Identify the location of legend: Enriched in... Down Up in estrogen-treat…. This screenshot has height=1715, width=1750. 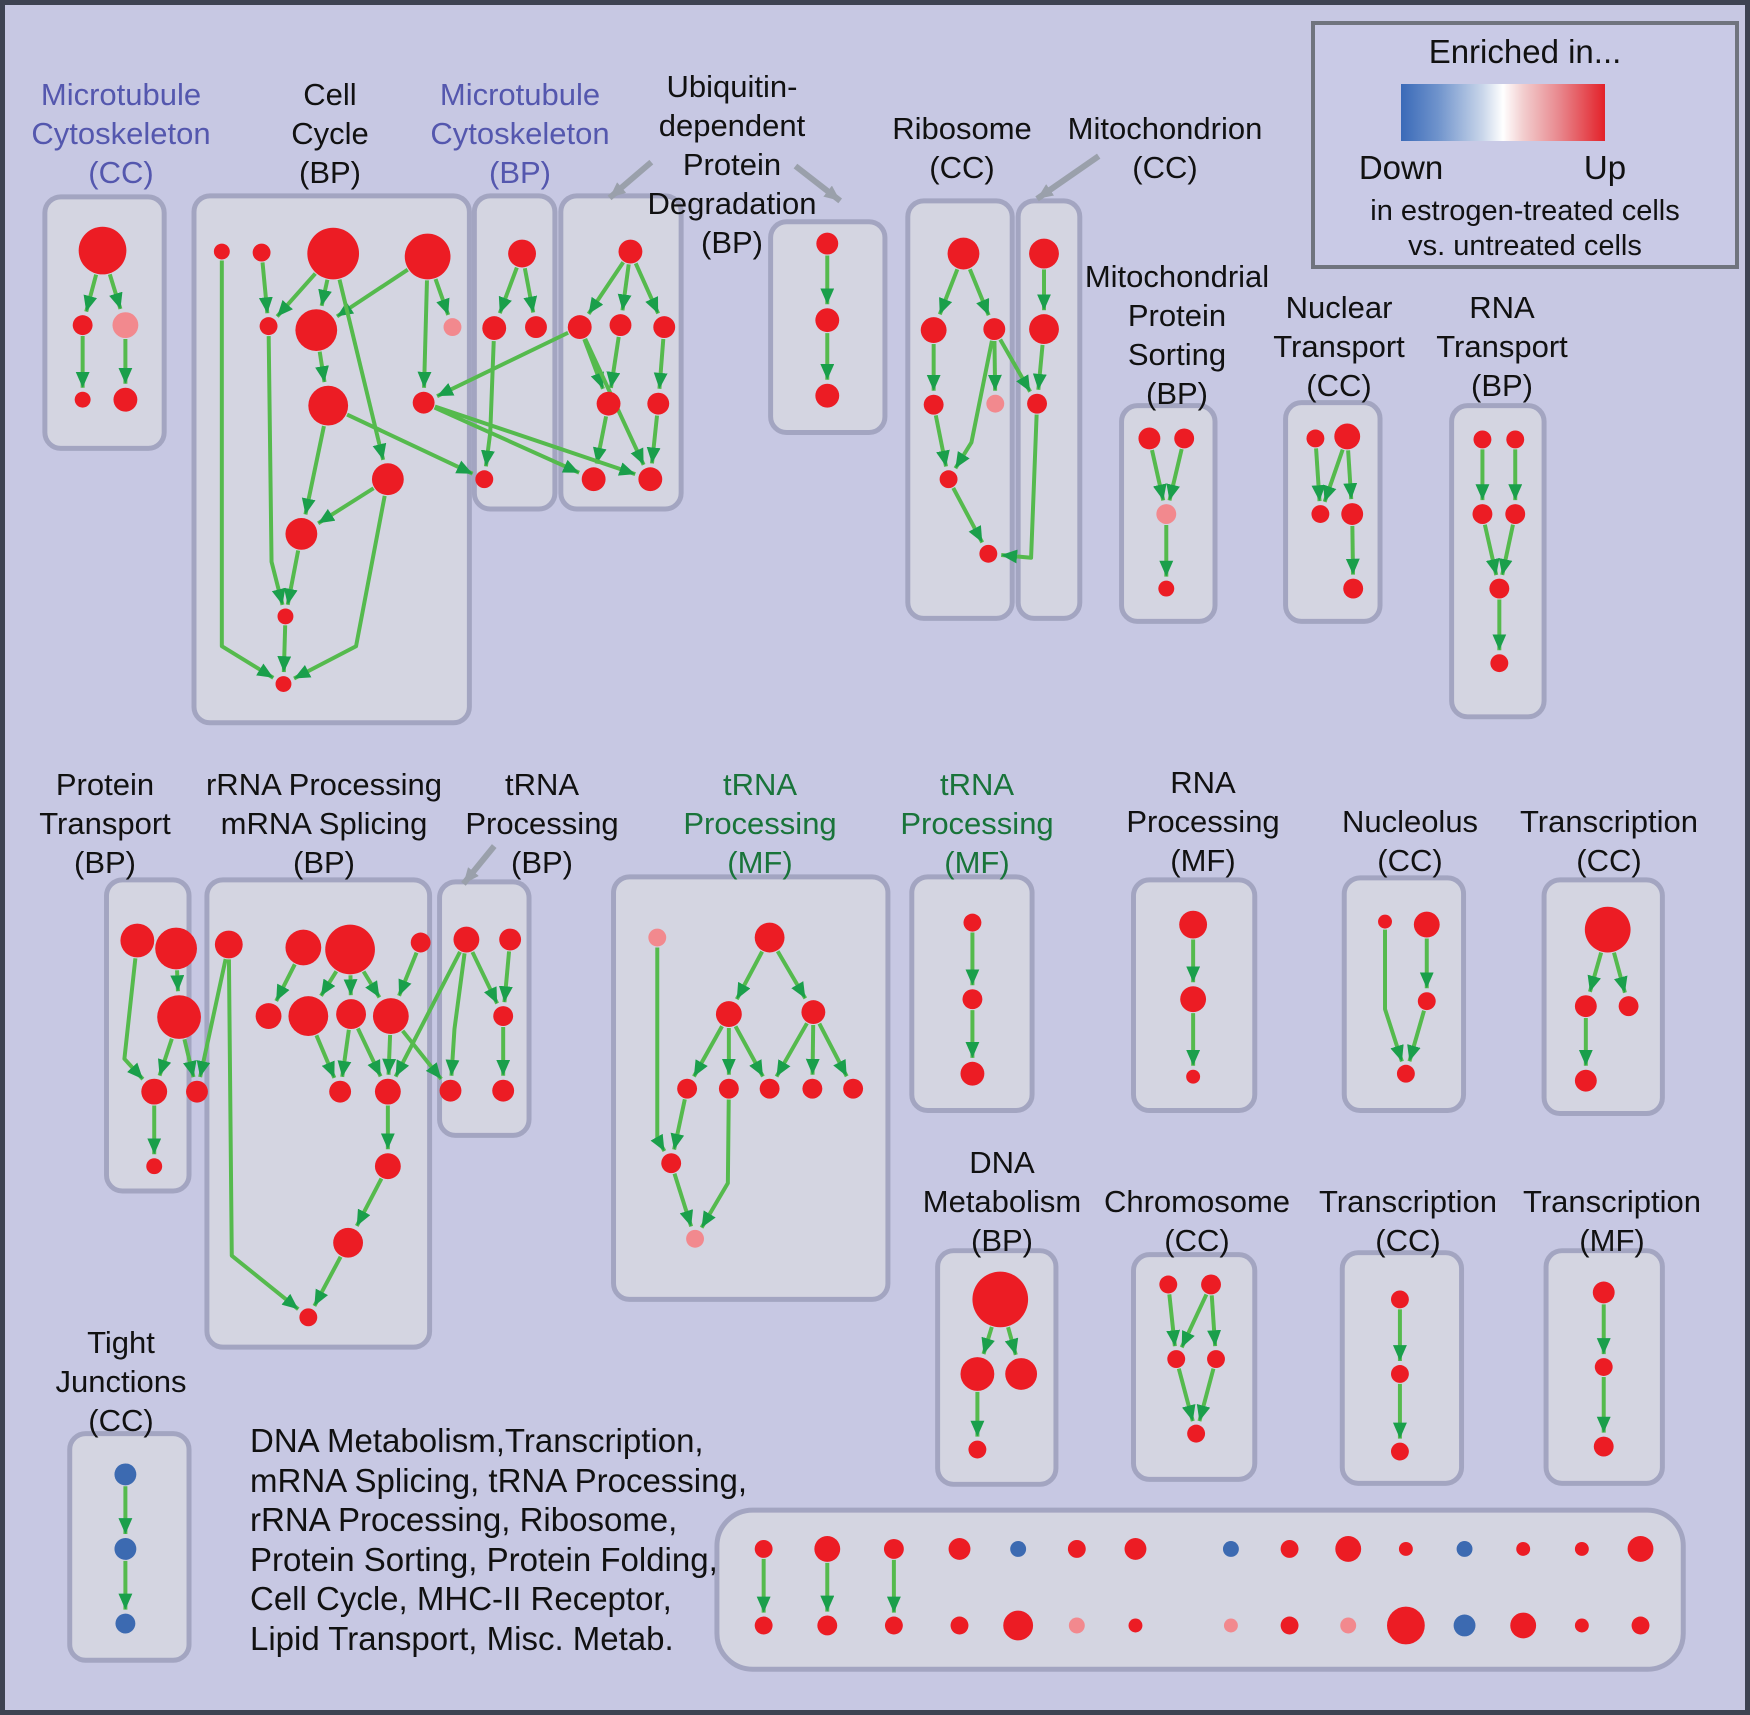
(1525, 145).